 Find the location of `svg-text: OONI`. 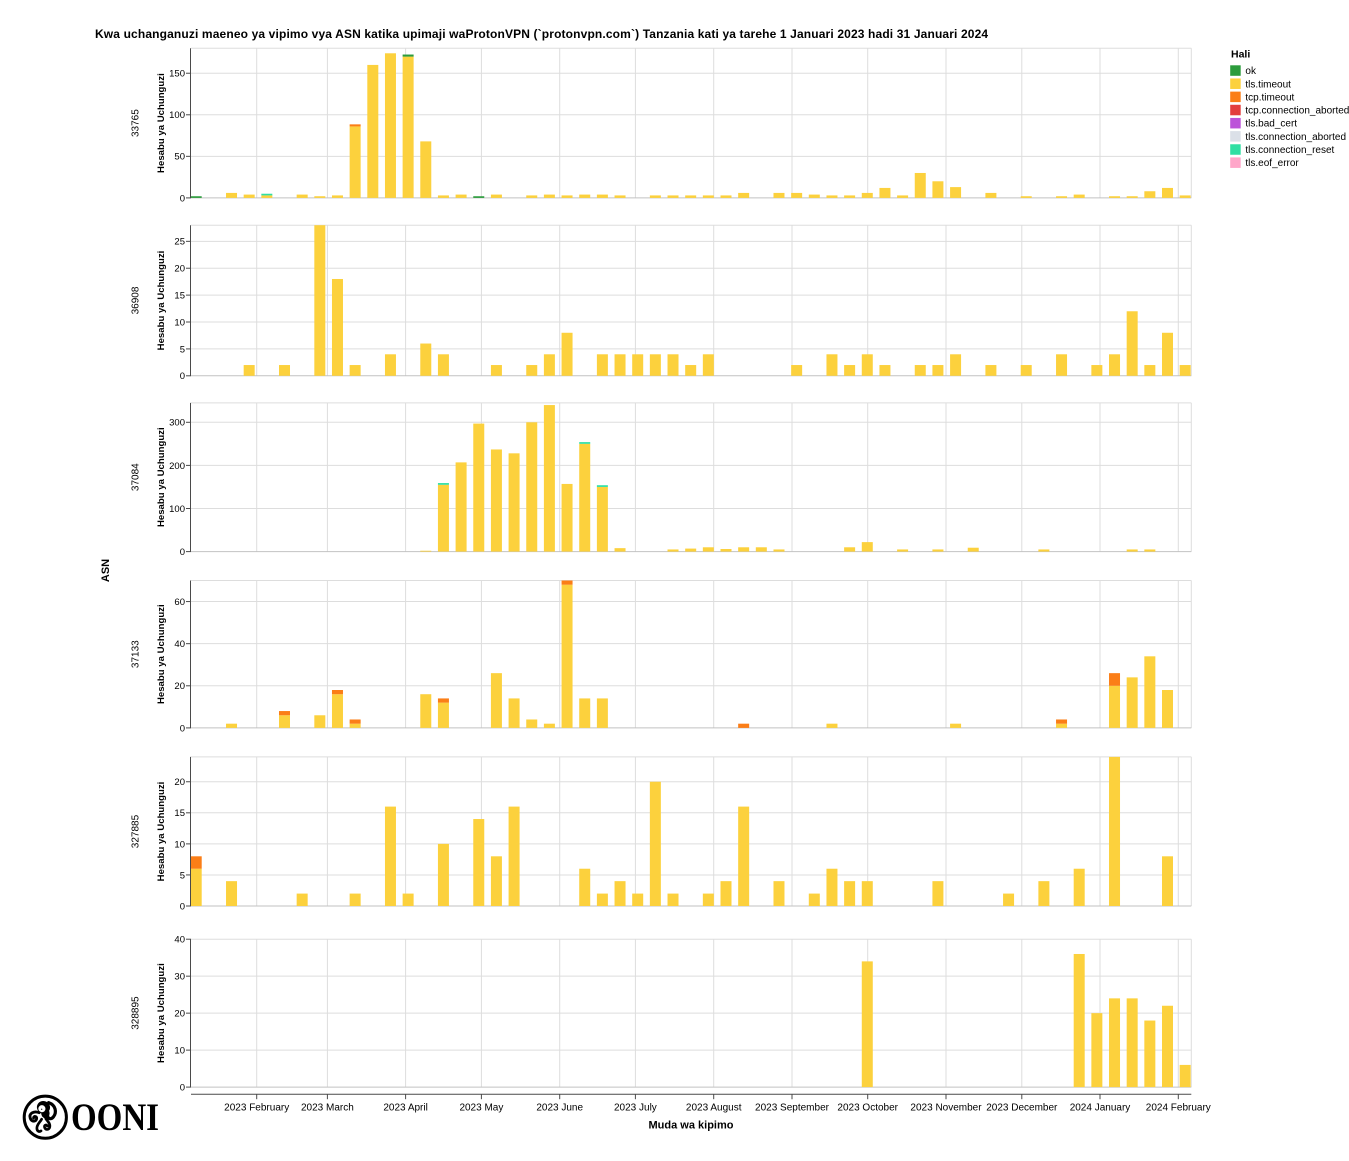

svg-text: OONI is located at coordinates (115, 1117).